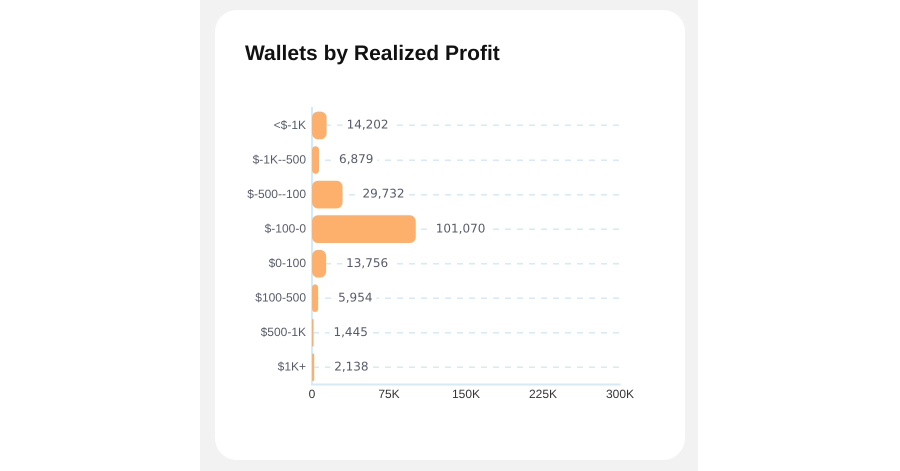 This screenshot has height=471, width=900. I want to click on data-label: 29,732, so click(383, 193).